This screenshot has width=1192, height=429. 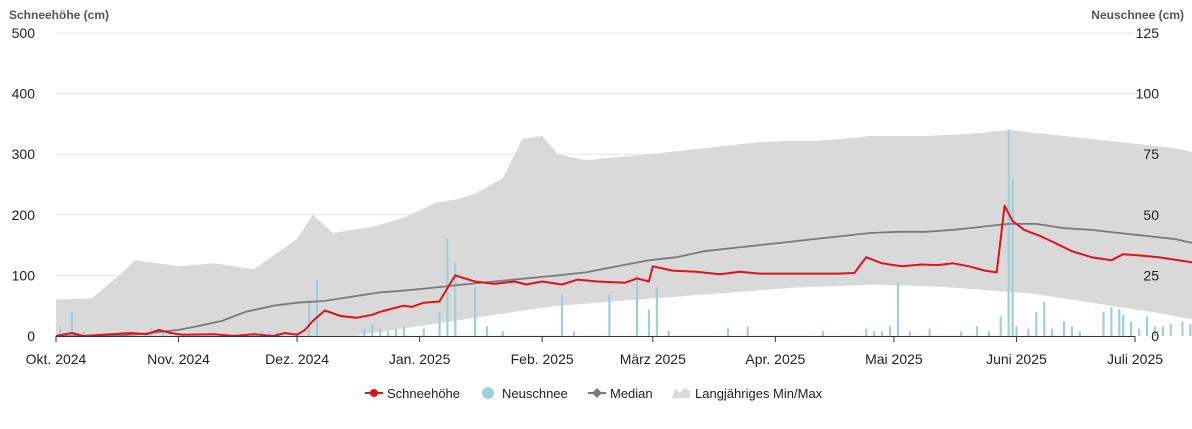 I want to click on y-right-tick-label: 100, so click(x=1148, y=94).